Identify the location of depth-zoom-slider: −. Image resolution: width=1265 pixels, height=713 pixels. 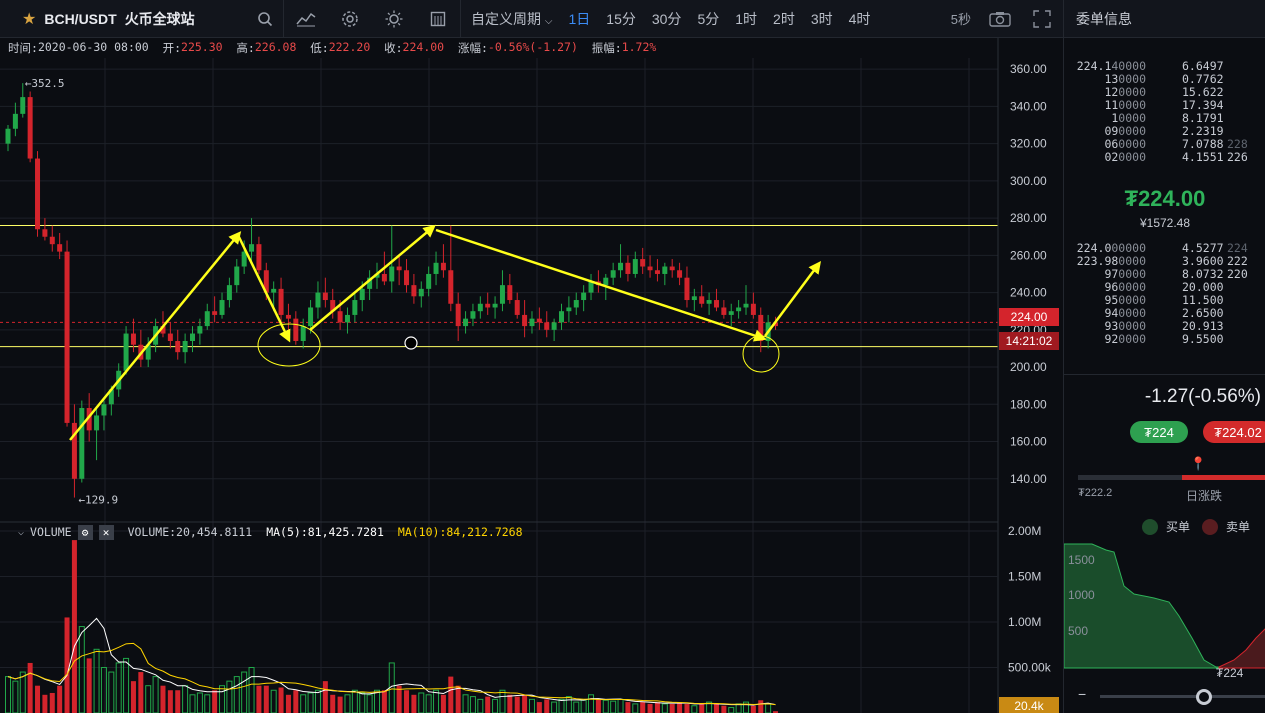
(1164, 697).